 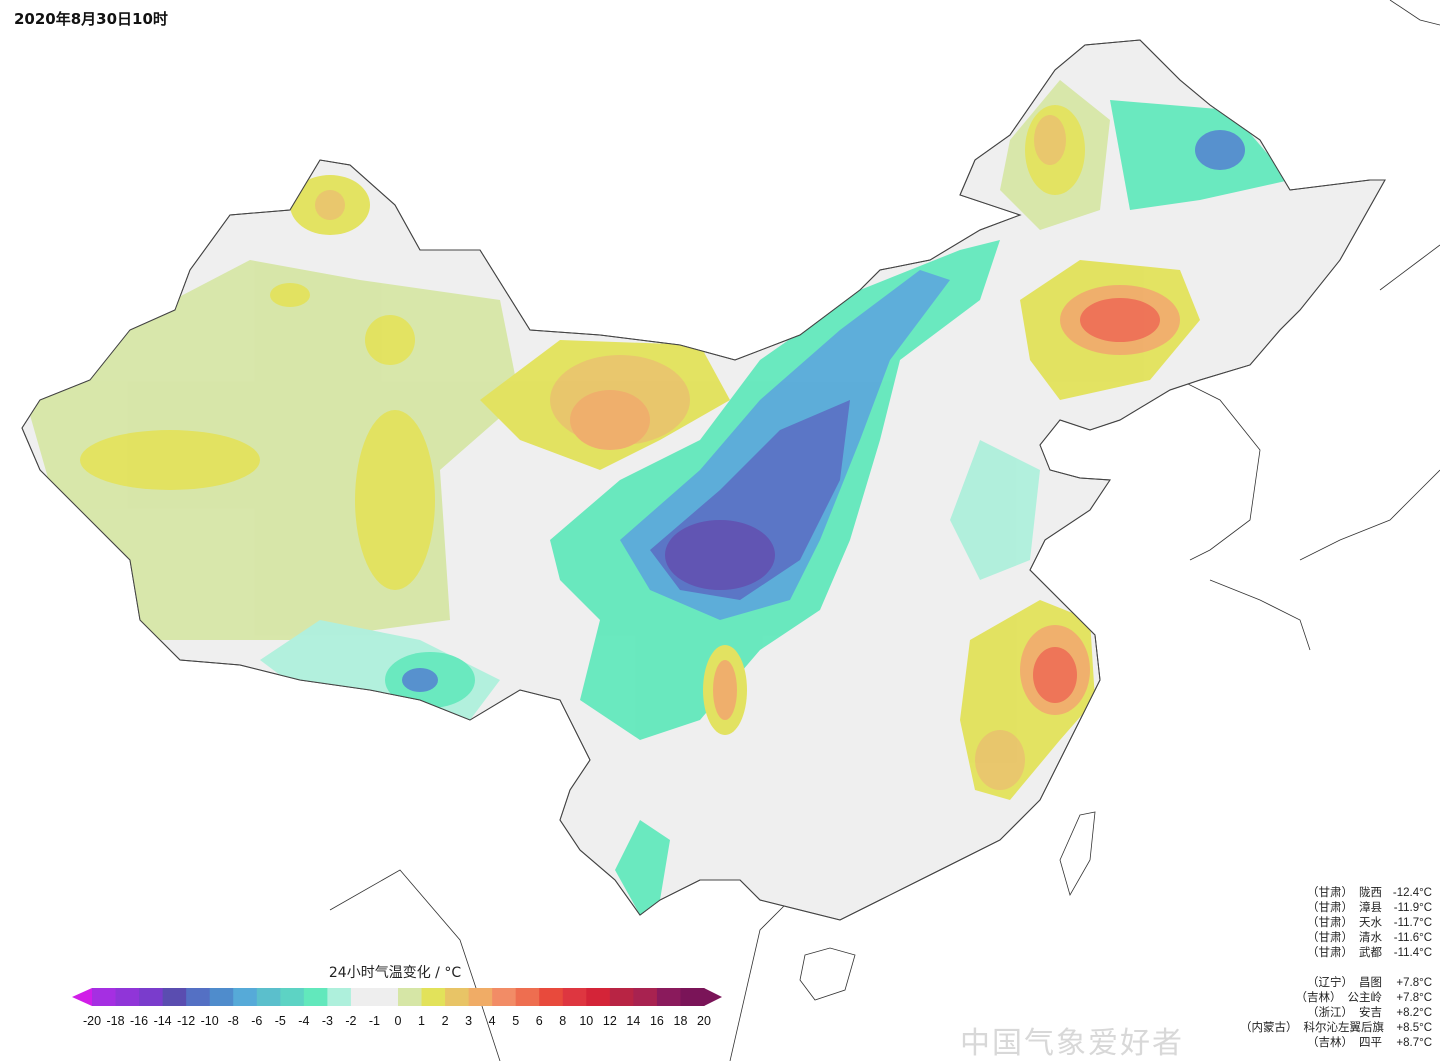 I want to click on station-name: 漳县, so click(x=1370, y=908).